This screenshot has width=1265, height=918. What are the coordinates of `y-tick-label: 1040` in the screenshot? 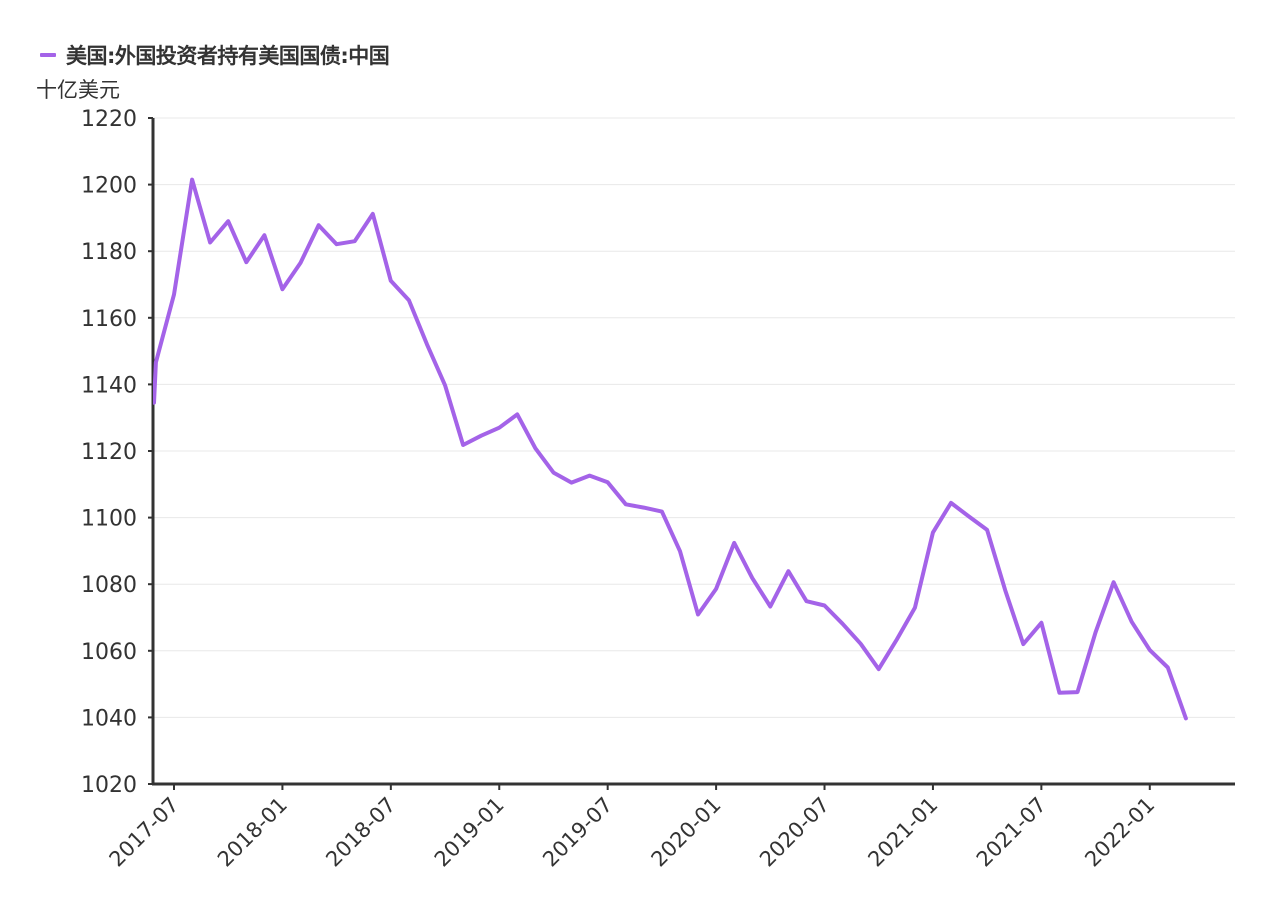 It's located at (109, 718).